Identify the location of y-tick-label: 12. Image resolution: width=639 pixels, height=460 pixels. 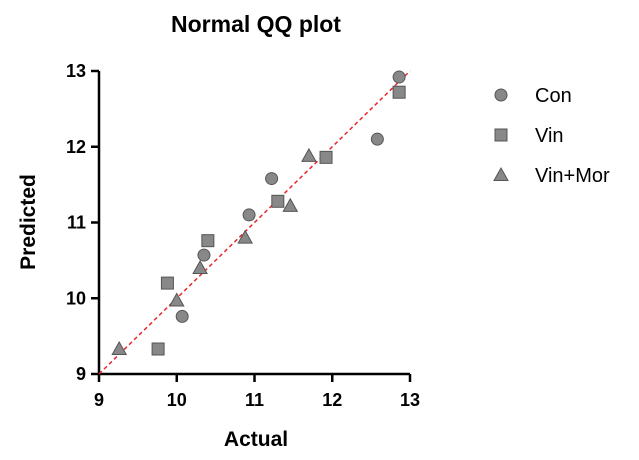
(76, 147).